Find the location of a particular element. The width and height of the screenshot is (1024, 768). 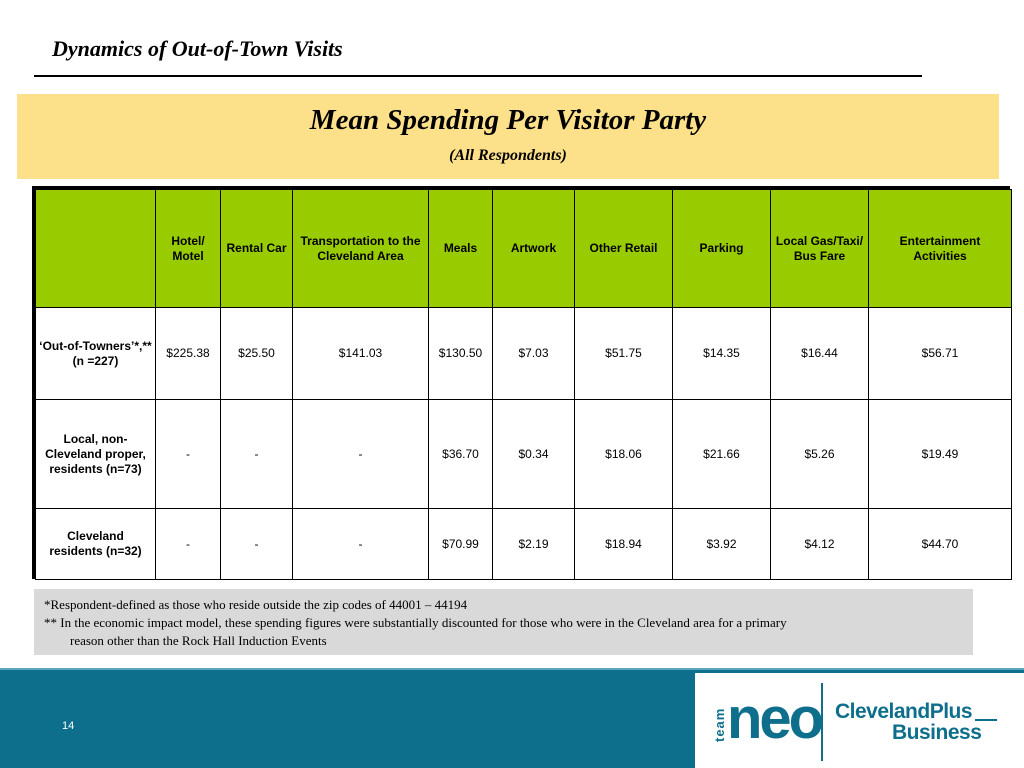

table-cell: $0.34 is located at coordinates (533, 454).